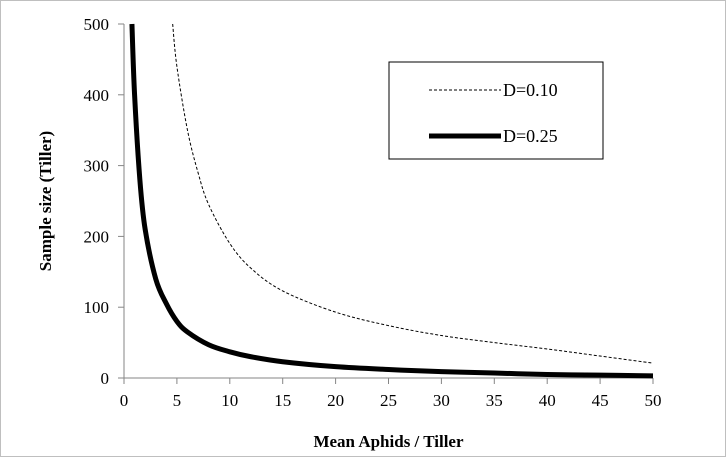 The width and height of the screenshot is (726, 457). I want to click on legend-label-0: D=0.10, so click(530, 90).